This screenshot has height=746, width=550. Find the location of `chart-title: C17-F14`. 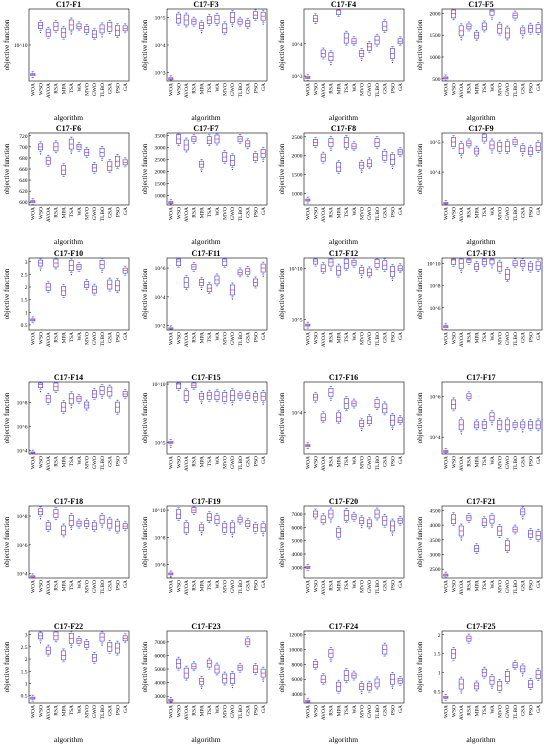

chart-title: C17-F14 is located at coordinates (68, 377).